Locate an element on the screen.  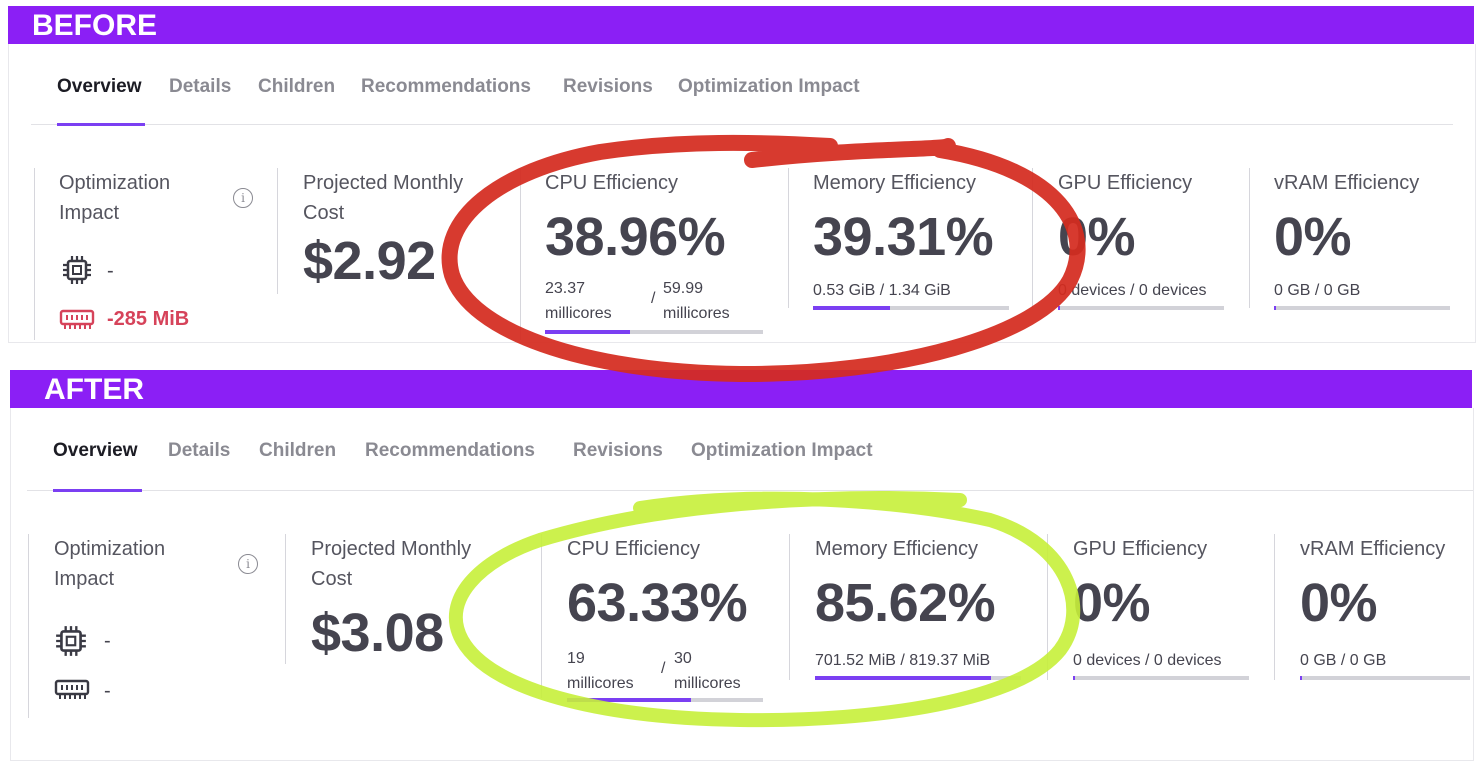
memory-impact-value: -285 MiB is located at coordinates (148, 319).